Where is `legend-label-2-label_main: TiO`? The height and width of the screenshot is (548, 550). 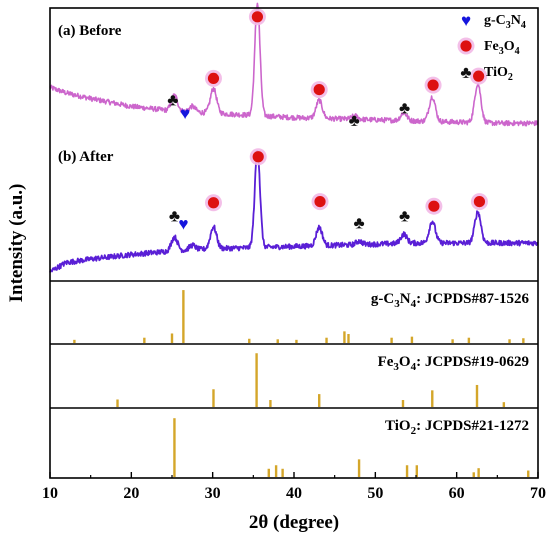 legend-label-2-label_main: TiO is located at coordinates (496, 72).